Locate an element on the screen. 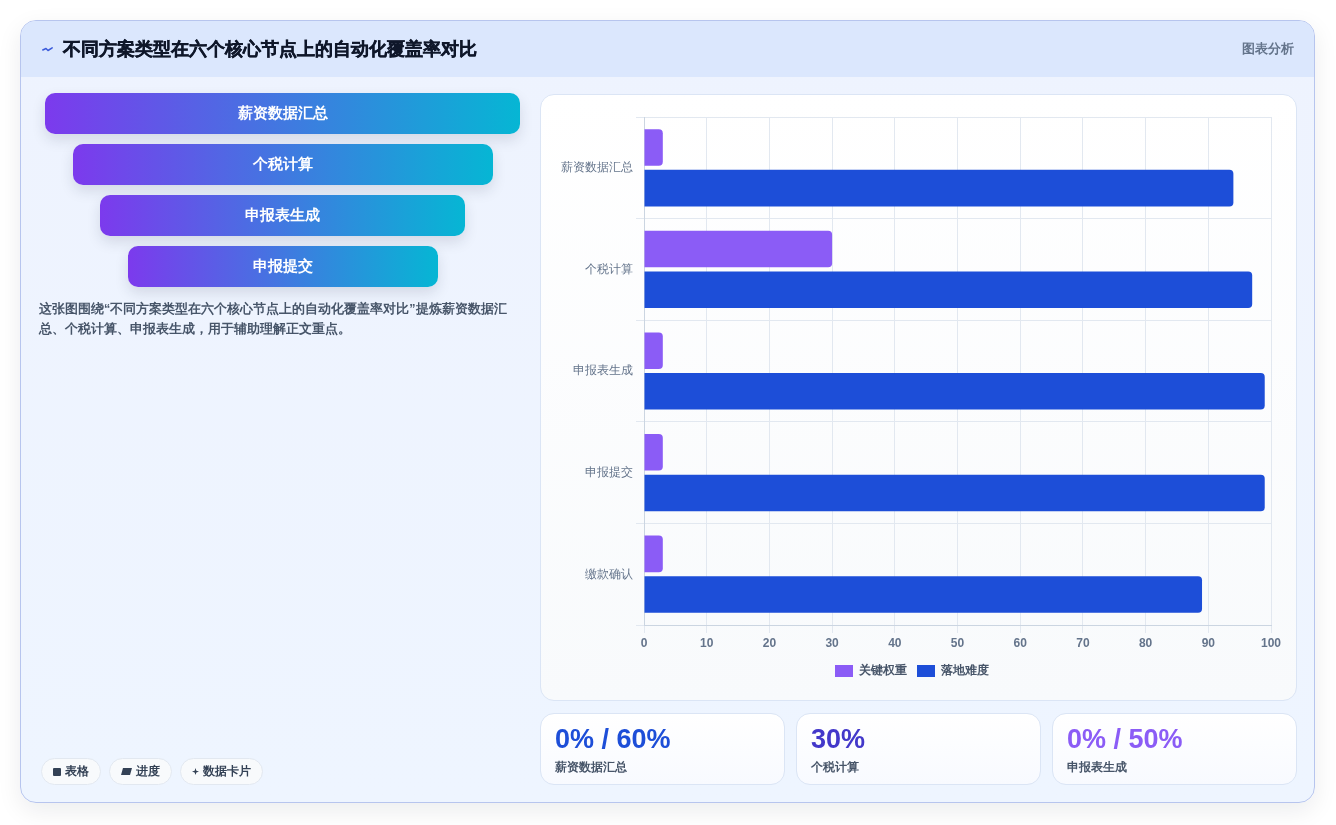  y-tick-label: 个税计算 is located at coordinates (609, 268).